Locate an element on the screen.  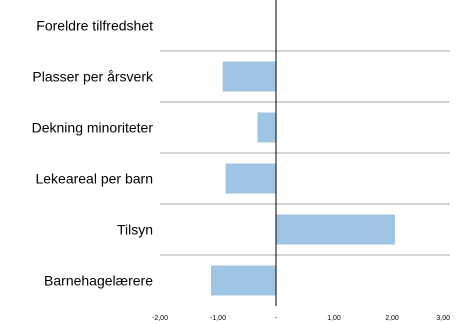
category-label: Dekning minoriteter is located at coordinates (93, 128).